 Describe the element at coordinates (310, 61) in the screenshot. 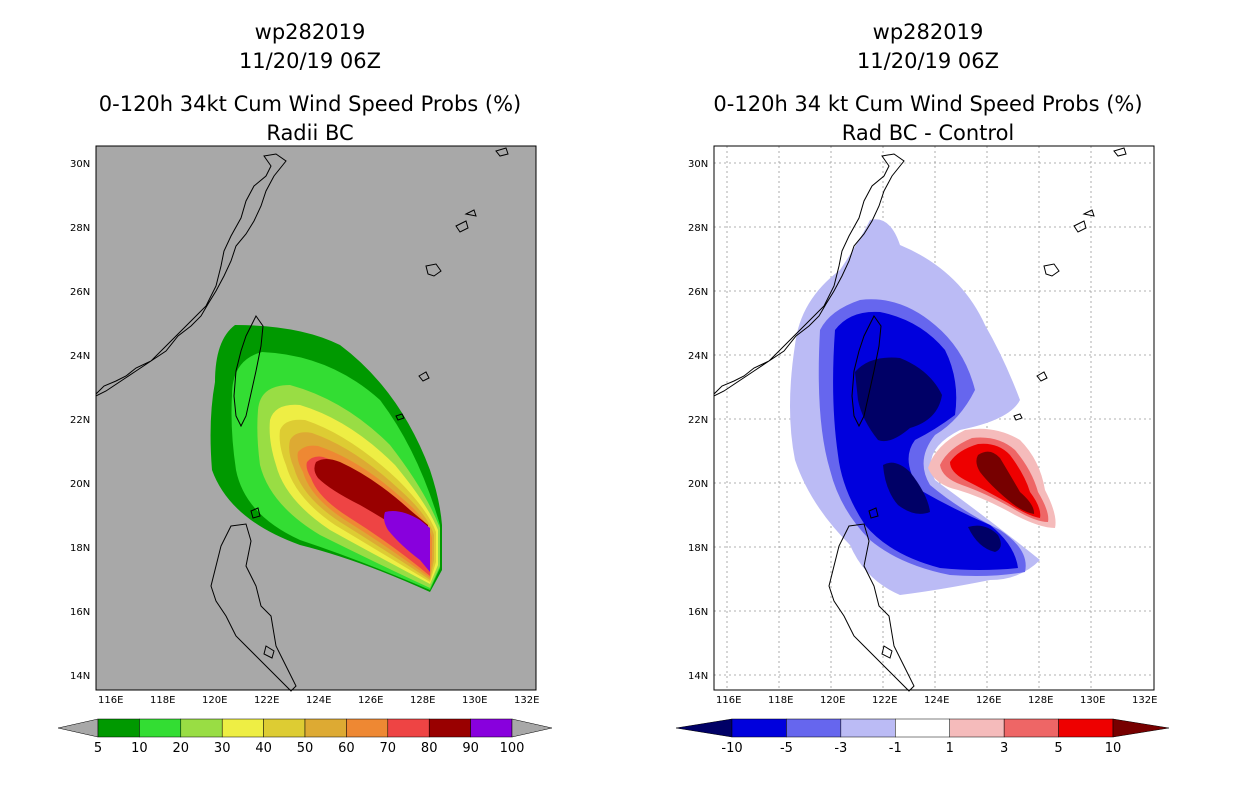

I see `left-title-time: 11/20/19 06Z` at that location.